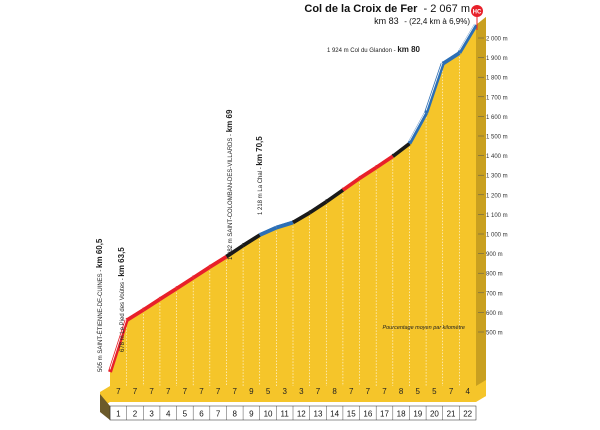 Image resolution: width=600 pixels, height=430 pixels. I want to click on y-tick-label: 1 200 m, so click(497, 196).